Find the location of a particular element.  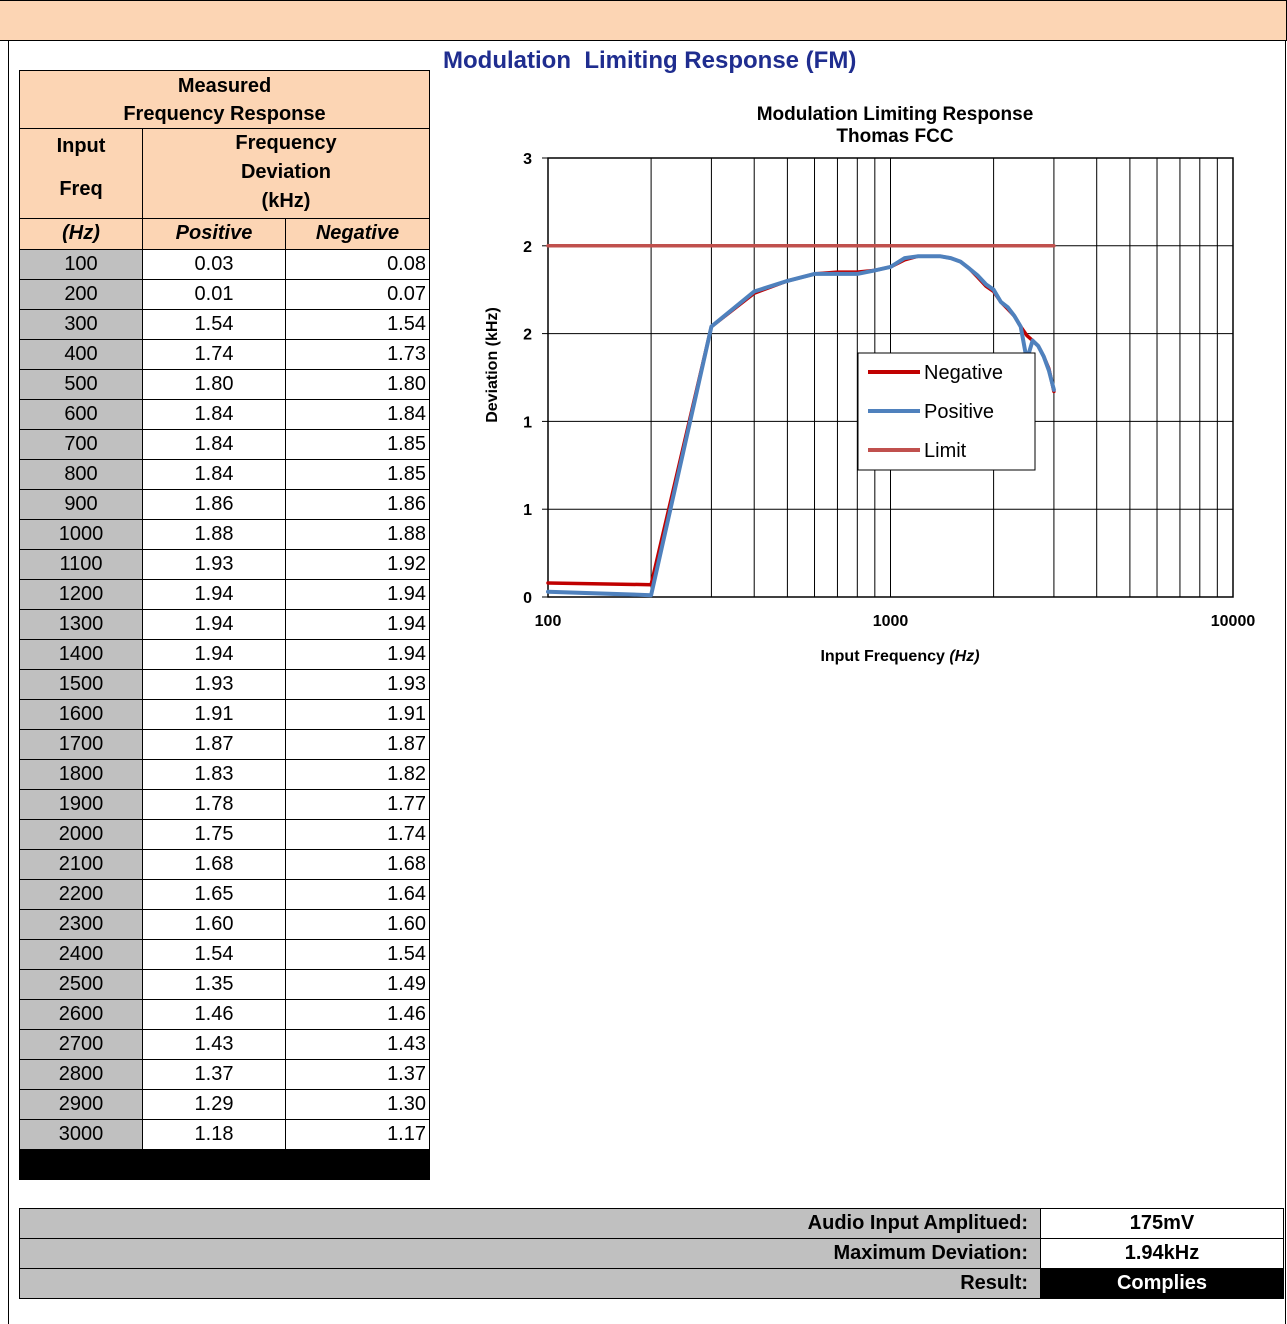

input-header-line: Freq is located at coordinates (81, 189).